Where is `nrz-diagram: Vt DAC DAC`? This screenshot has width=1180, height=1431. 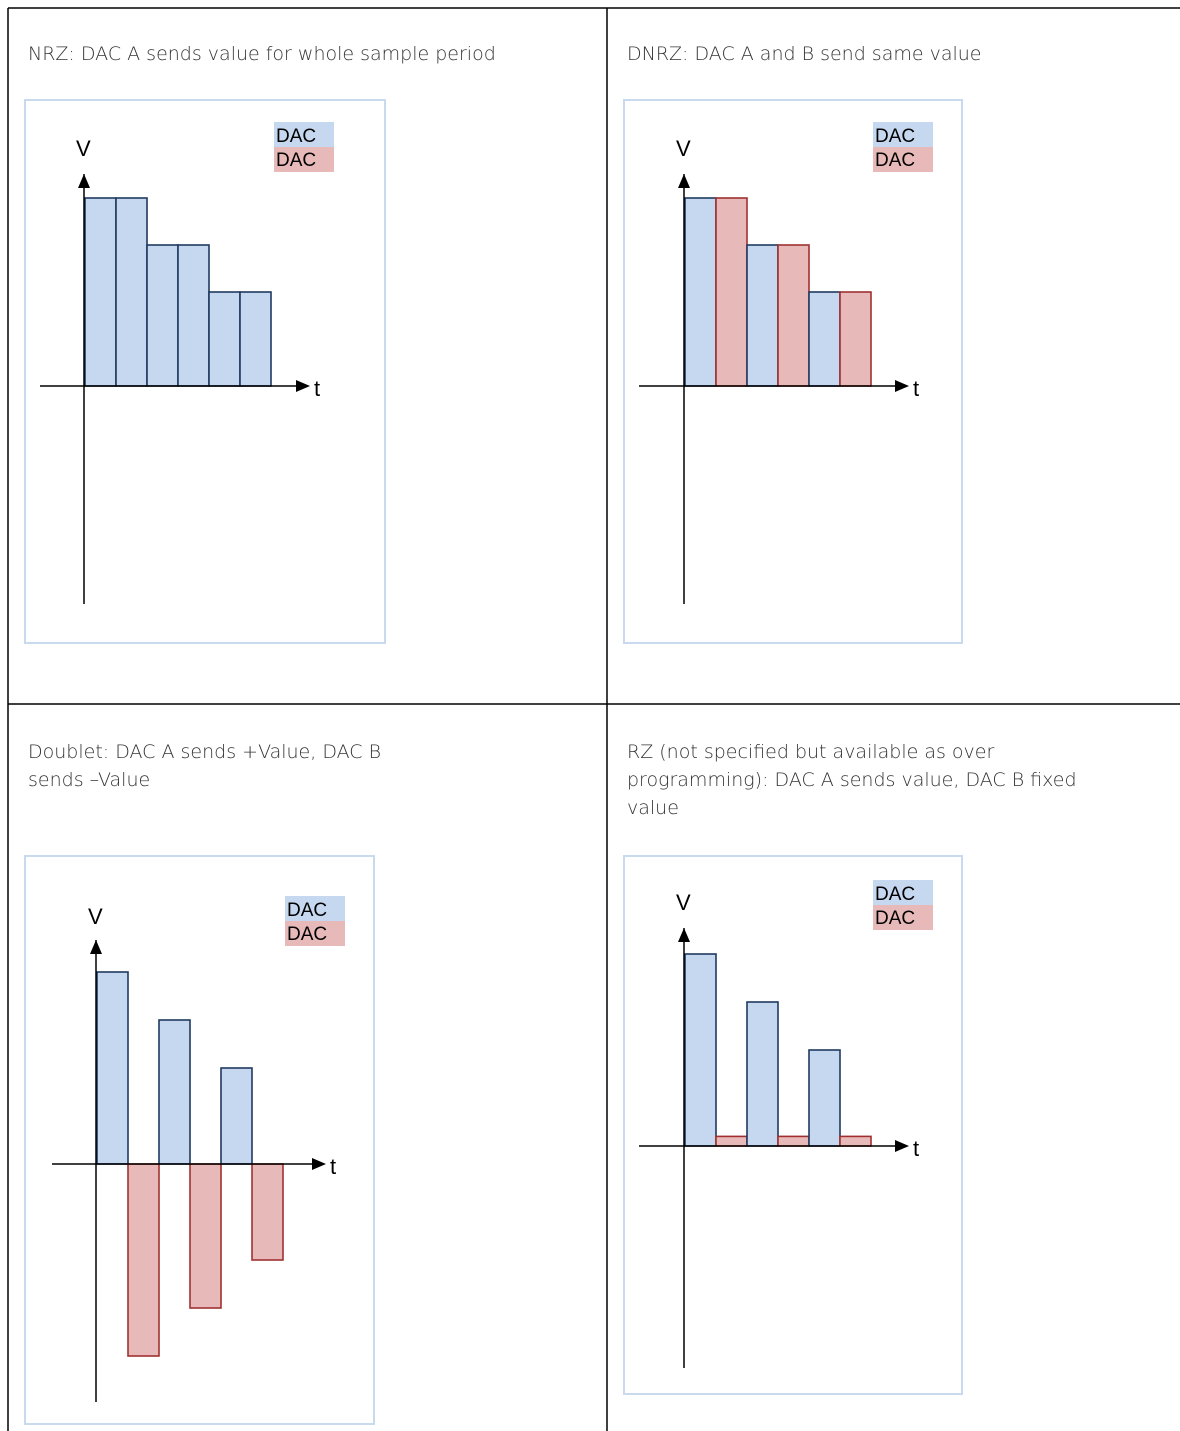 nrz-diagram: Vt DAC DAC is located at coordinates (205, 371).